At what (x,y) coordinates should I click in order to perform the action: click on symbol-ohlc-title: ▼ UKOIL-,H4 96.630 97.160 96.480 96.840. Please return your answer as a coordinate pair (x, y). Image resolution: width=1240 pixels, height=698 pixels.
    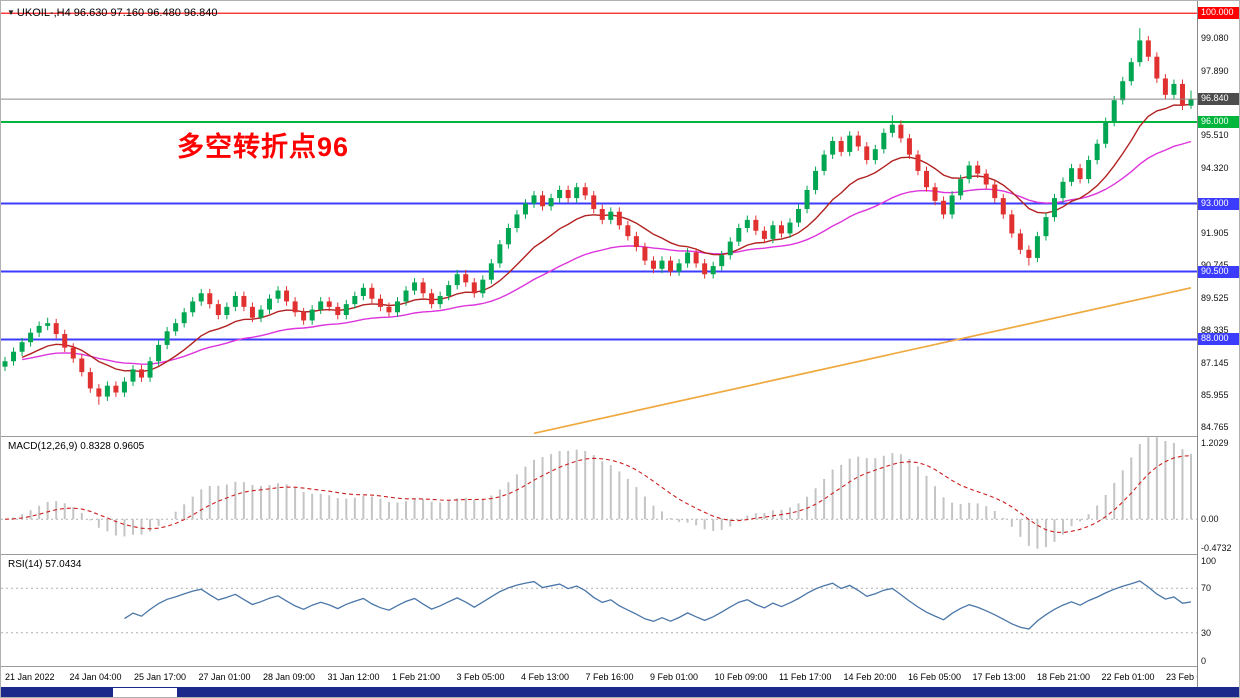
    Looking at the image, I should click on (112, 13).